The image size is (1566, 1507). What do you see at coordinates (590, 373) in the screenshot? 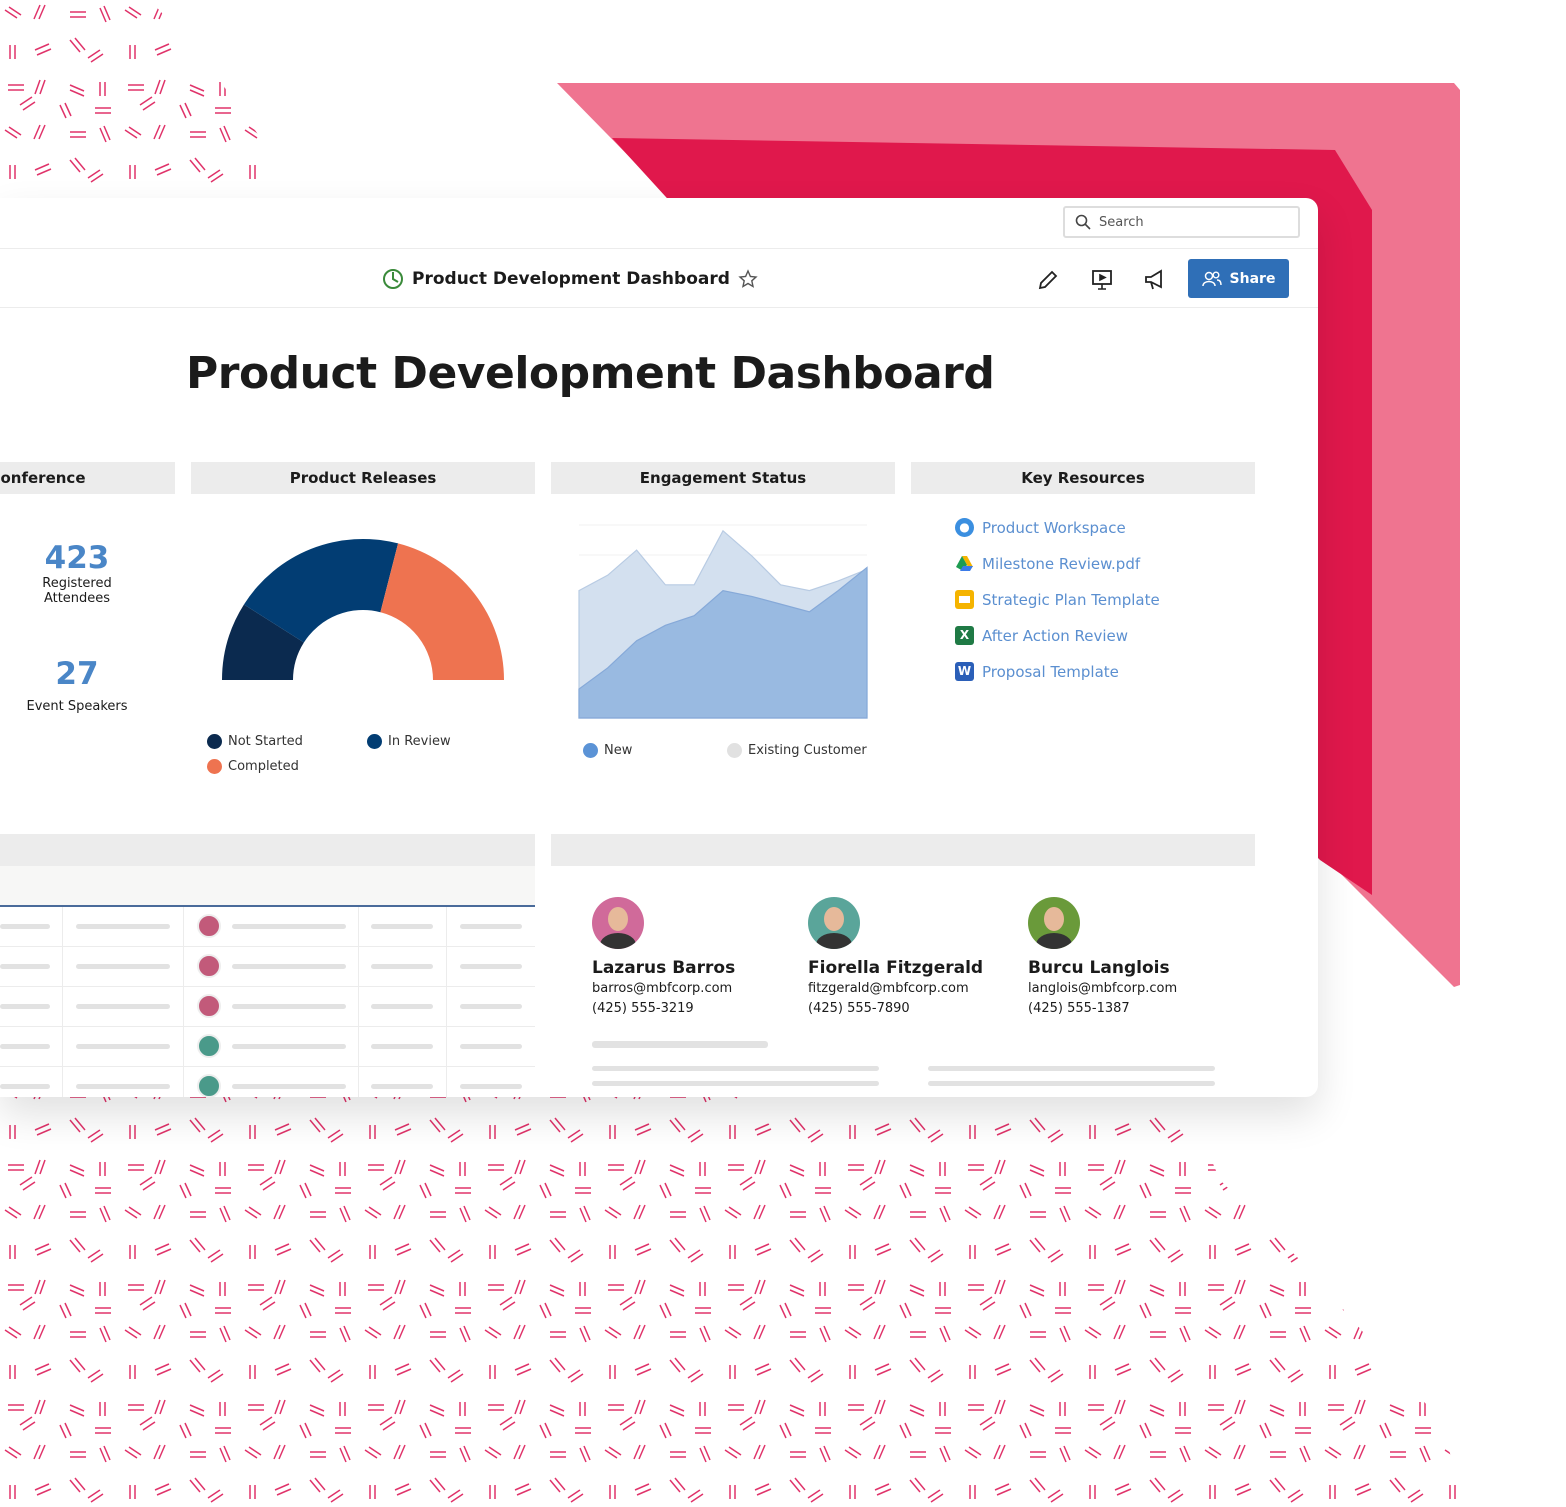
I see `page-title: Product Development Dashboard` at bounding box center [590, 373].